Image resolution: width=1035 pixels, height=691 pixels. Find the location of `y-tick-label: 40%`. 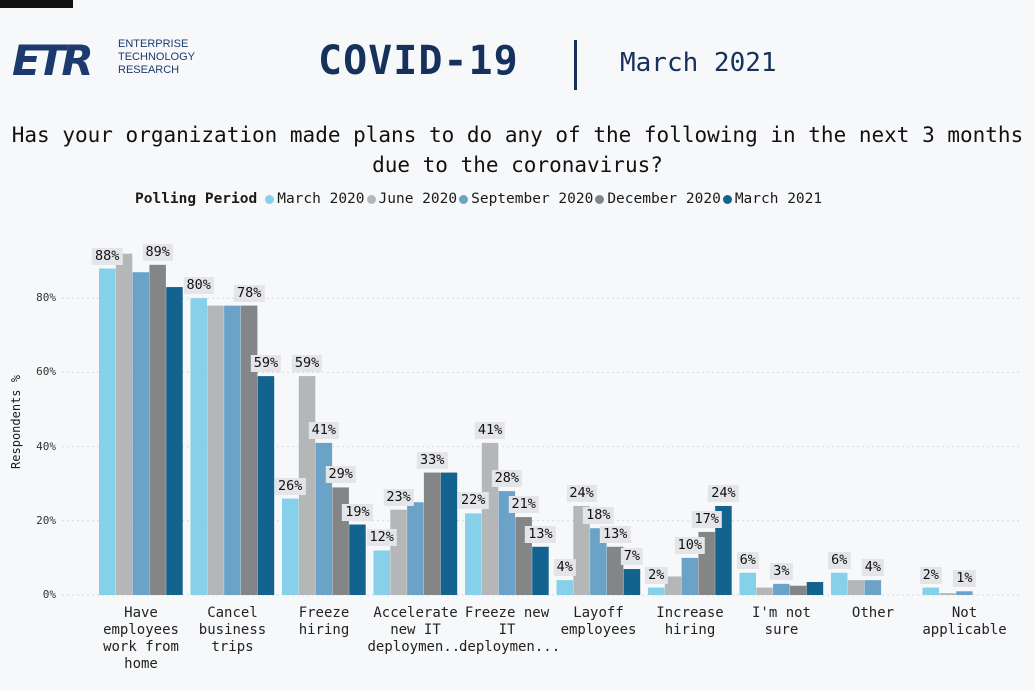

y-tick-label: 40% is located at coordinates (46, 446).